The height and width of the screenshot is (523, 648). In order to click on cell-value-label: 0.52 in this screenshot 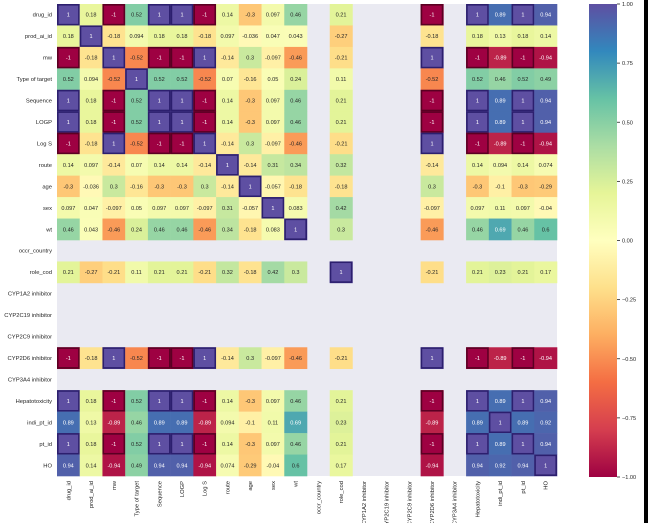, I will do `click(136, 402)`.